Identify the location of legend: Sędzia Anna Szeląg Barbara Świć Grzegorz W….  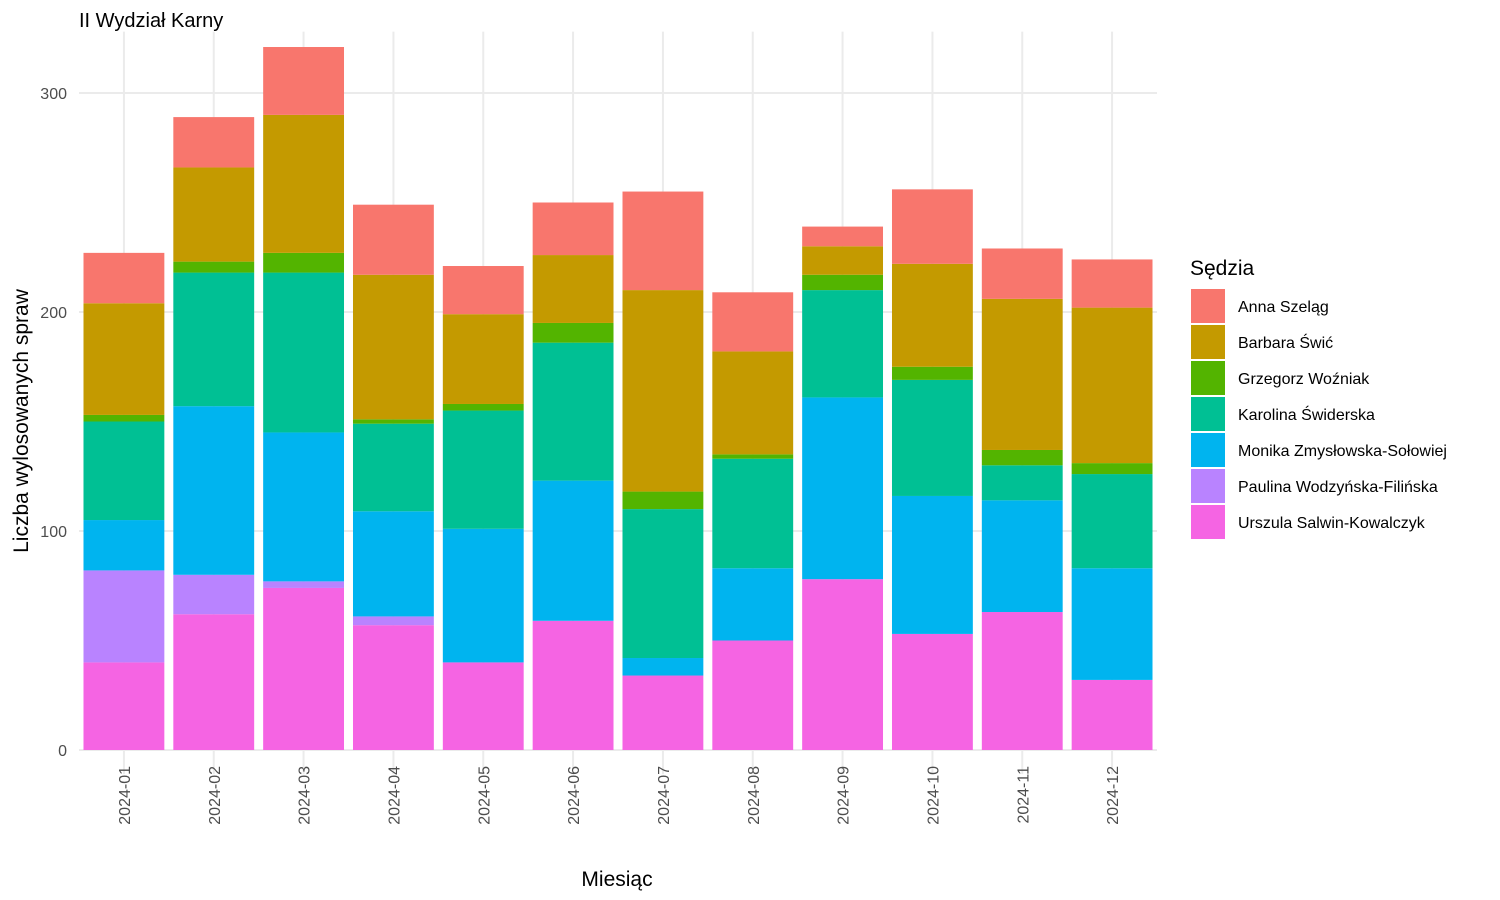
(1318, 398).